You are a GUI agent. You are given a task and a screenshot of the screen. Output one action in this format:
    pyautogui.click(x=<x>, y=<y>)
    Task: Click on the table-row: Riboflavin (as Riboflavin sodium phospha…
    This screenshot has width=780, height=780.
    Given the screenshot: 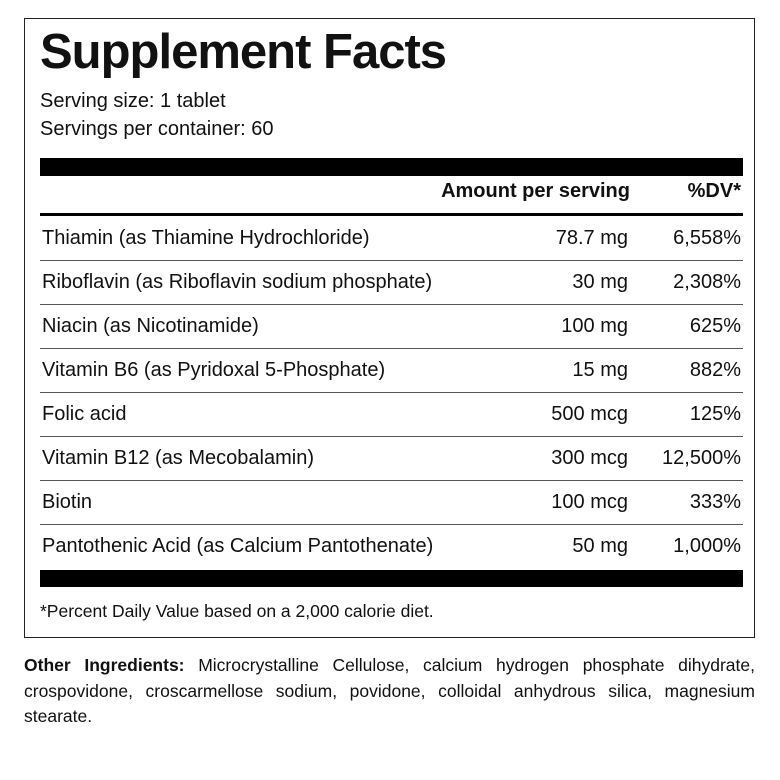 What is the action you would take?
    pyautogui.click(x=391, y=282)
    